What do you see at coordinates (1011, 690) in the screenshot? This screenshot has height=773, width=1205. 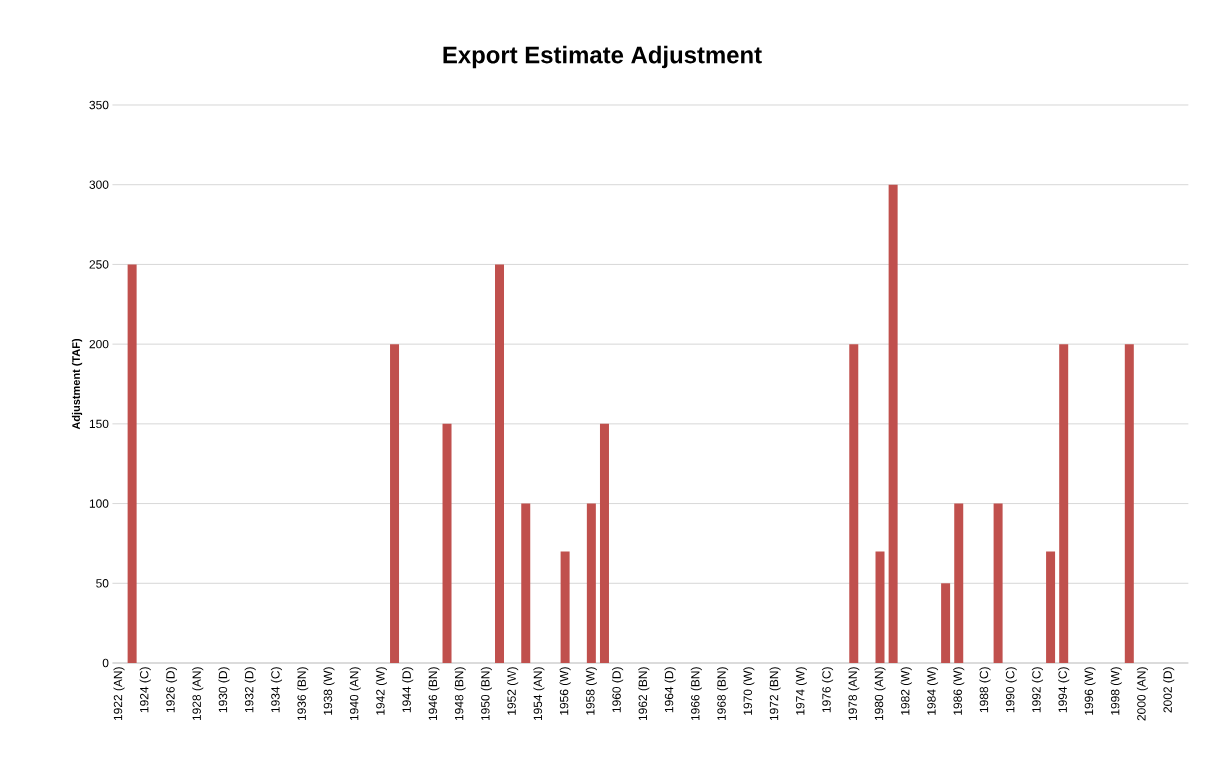 I see `x-tick-label: 1990 (C)` at bounding box center [1011, 690].